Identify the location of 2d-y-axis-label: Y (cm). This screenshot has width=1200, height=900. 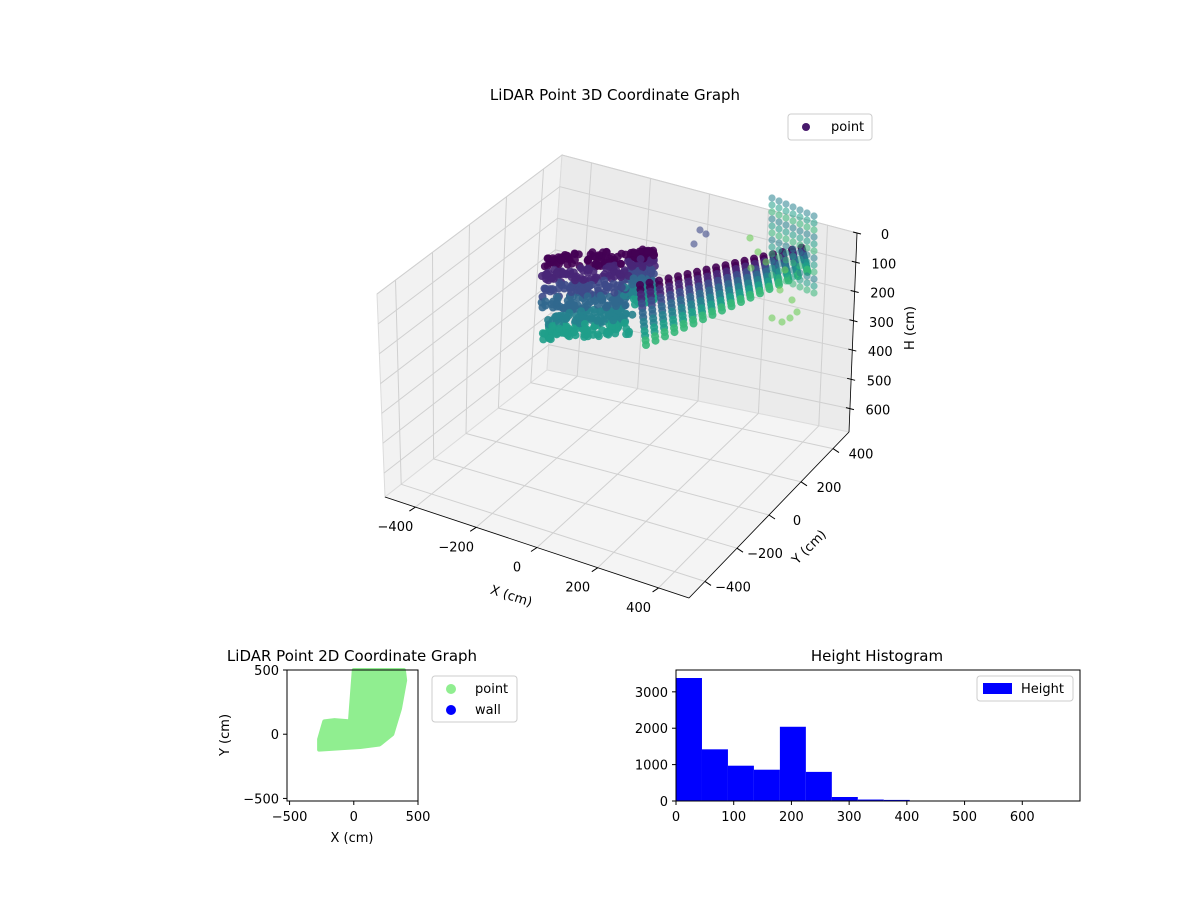
(225, 735).